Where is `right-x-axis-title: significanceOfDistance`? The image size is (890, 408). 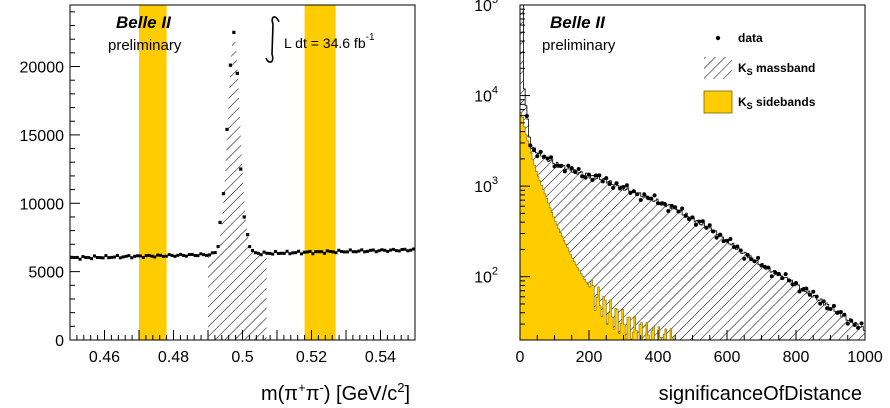 right-x-axis-title: significanceOfDistance is located at coordinates (760, 394).